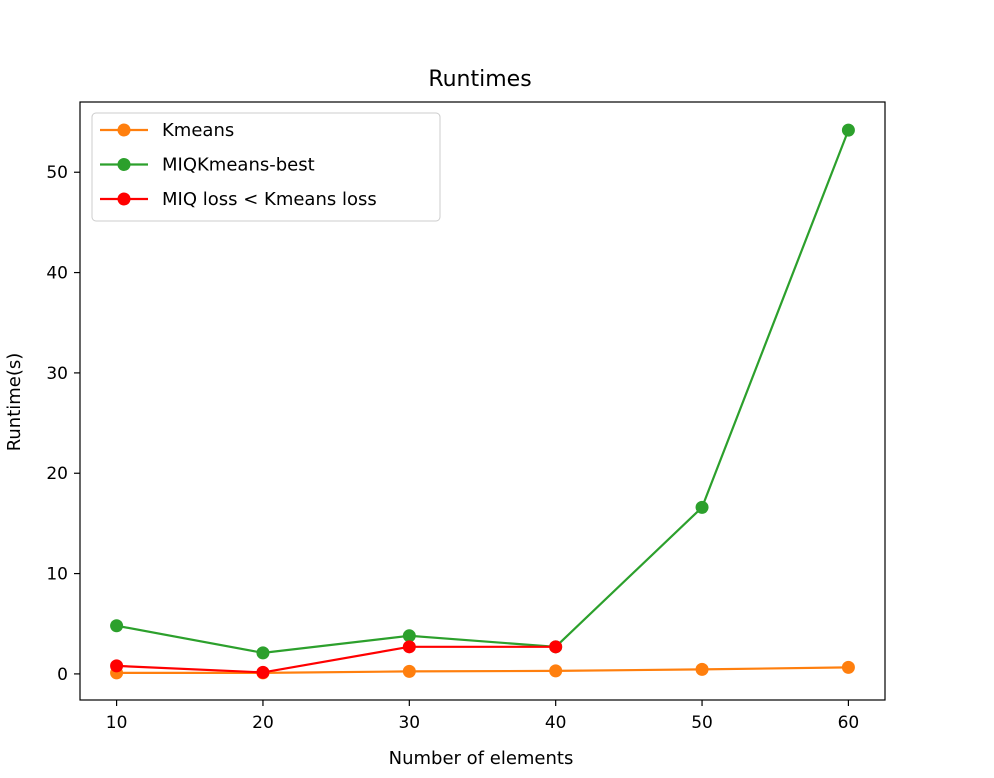 The height and width of the screenshot is (778, 994). Describe the element at coordinates (556, 723) in the screenshot. I see `x-tick-label: 40` at that location.